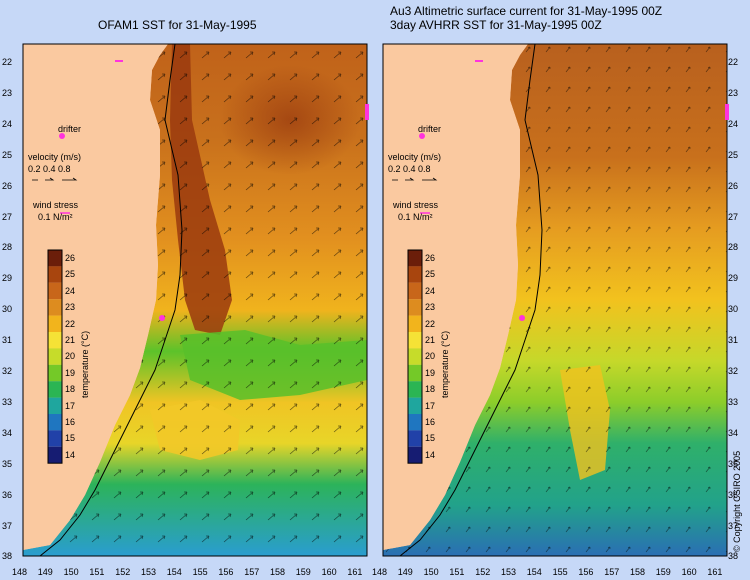 This screenshot has width=750, height=580. Describe the element at coordinates (55, 157) in the screenshot. I see `left-velocity-label: velocity (m/s)` at that location.